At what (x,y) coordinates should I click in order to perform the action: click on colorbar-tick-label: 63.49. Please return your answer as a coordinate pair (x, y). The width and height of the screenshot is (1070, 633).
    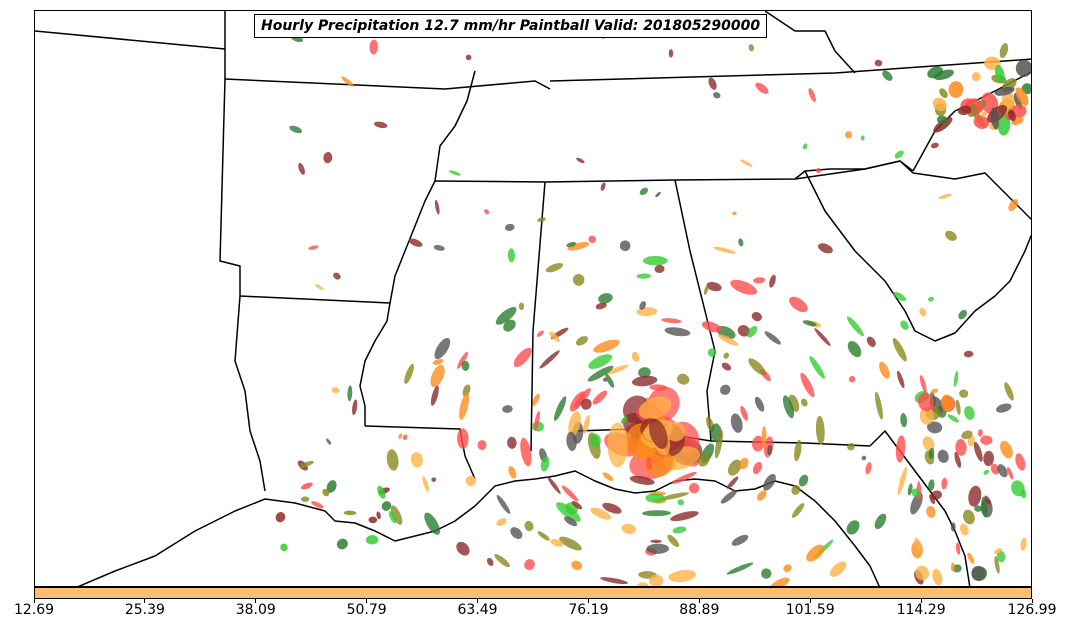
    Looking at the image, I should click on (477, 610).